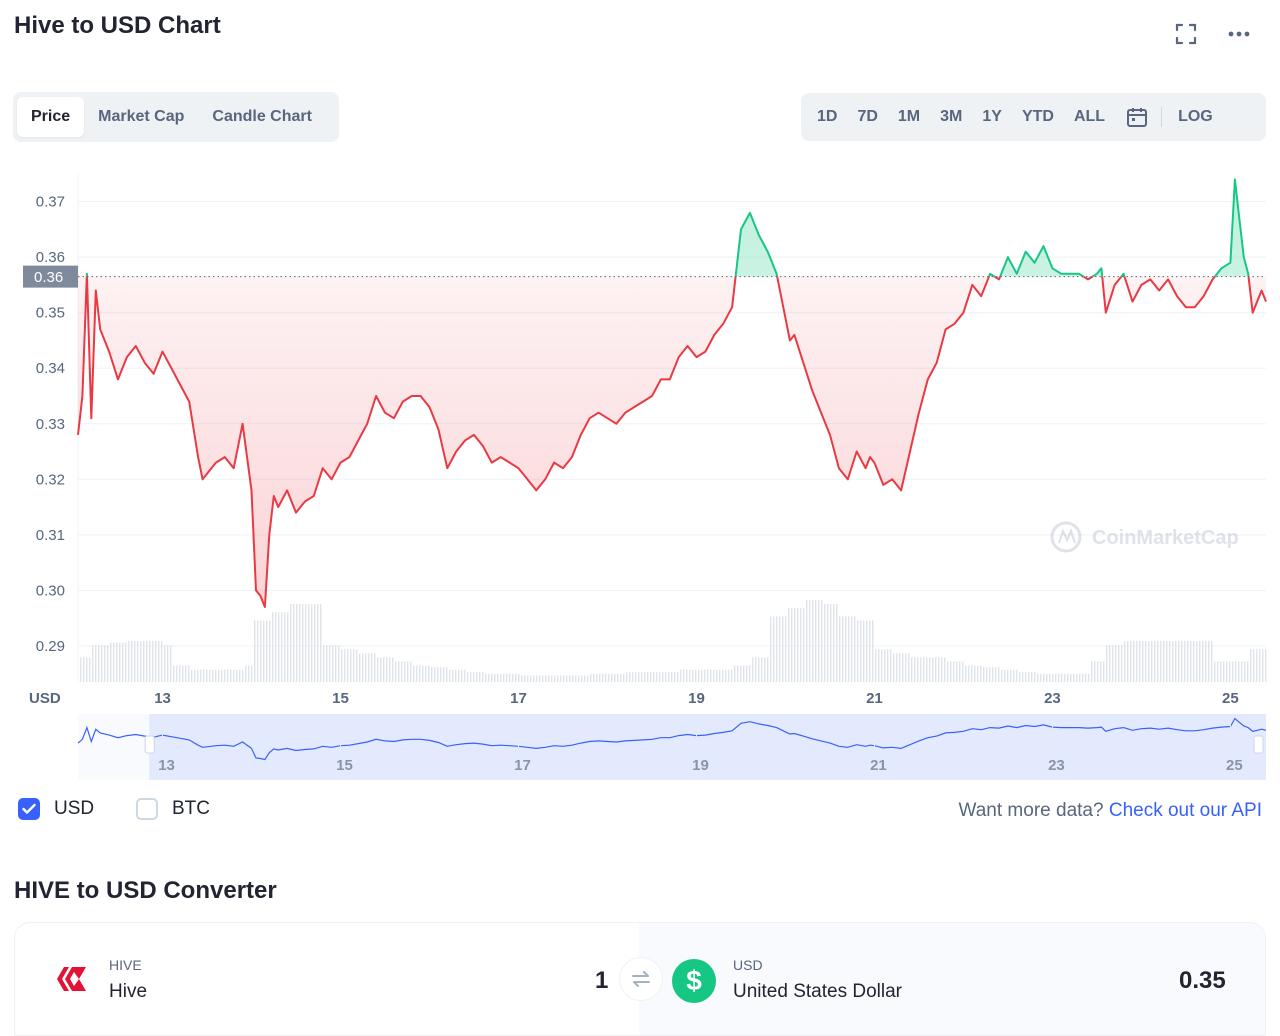 The image size is (1280, 1036). What do you see at coordinates (141, 116) in the screenshot?
I see `tab-market-cap: Market Cap` at bounding box center [141, 116].